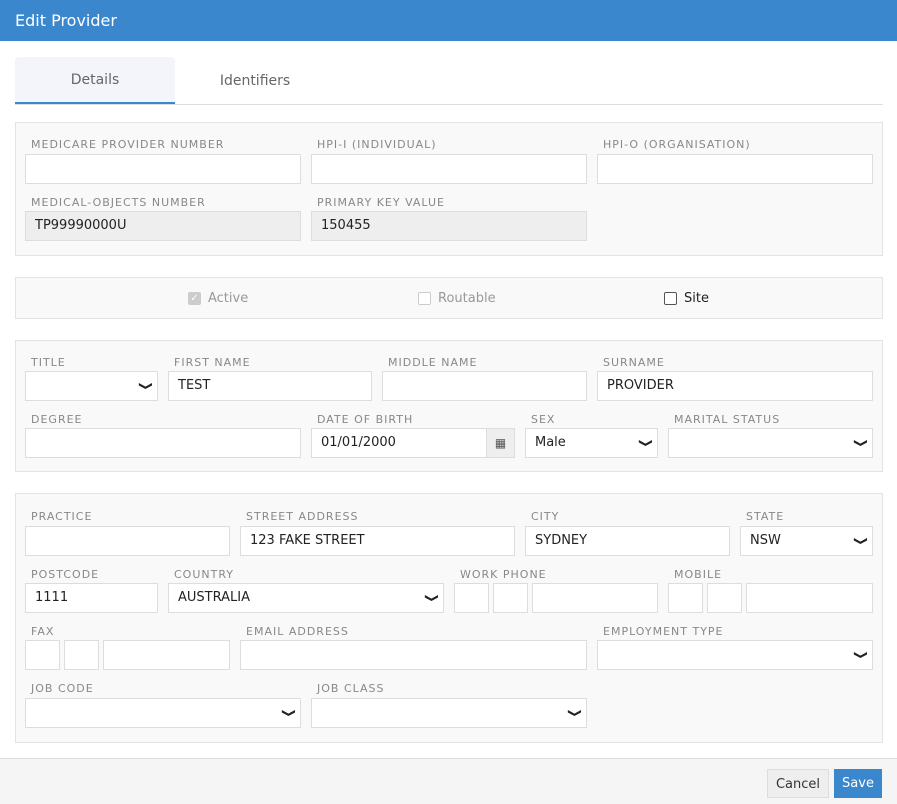  Describe the element at coordinates (634, 362) in the screenshot. I see `surname-label: SURNAME` at that location.